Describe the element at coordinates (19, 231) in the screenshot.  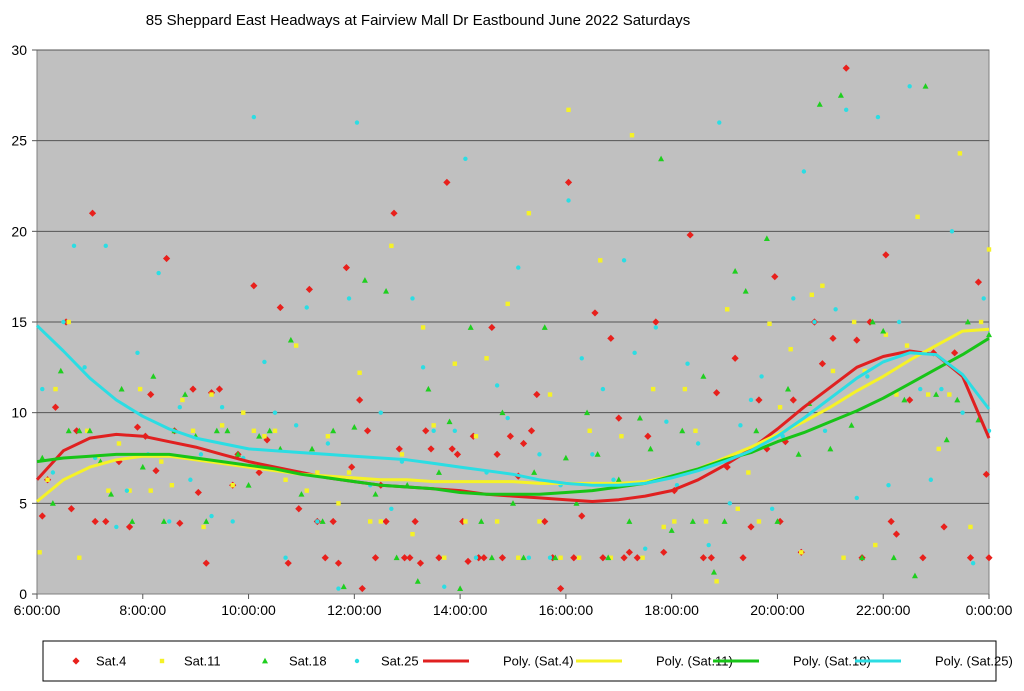
I see `y-tick-label: 20` at that location.